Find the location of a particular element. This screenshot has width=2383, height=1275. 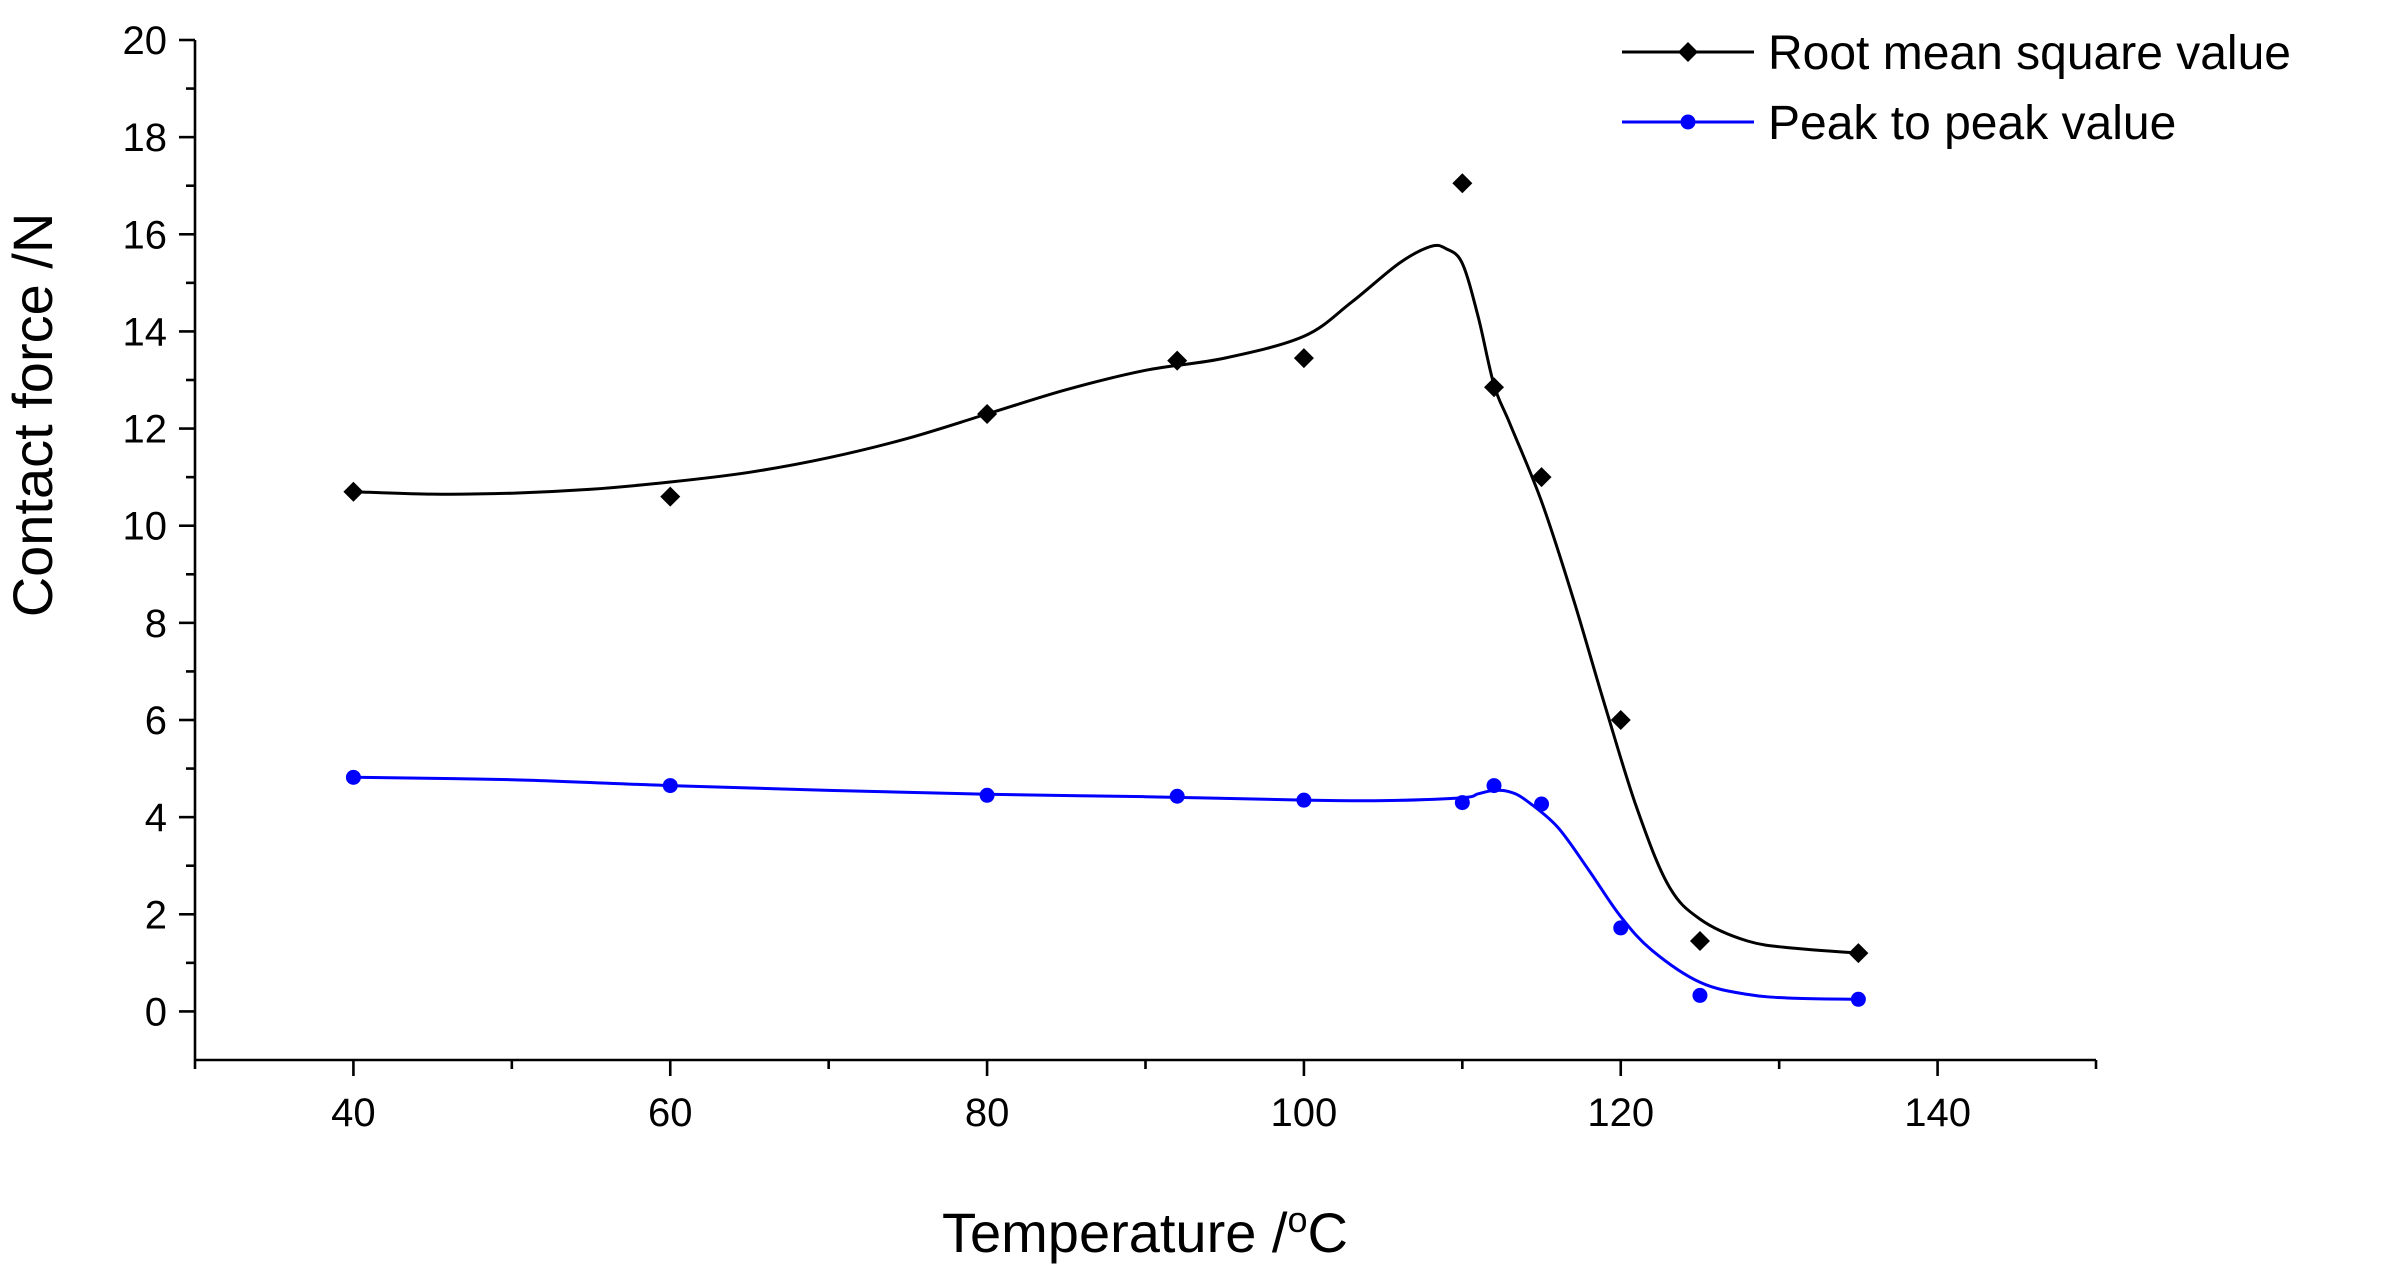

y-tick-label: 20 is located at coordinates (145, 41).